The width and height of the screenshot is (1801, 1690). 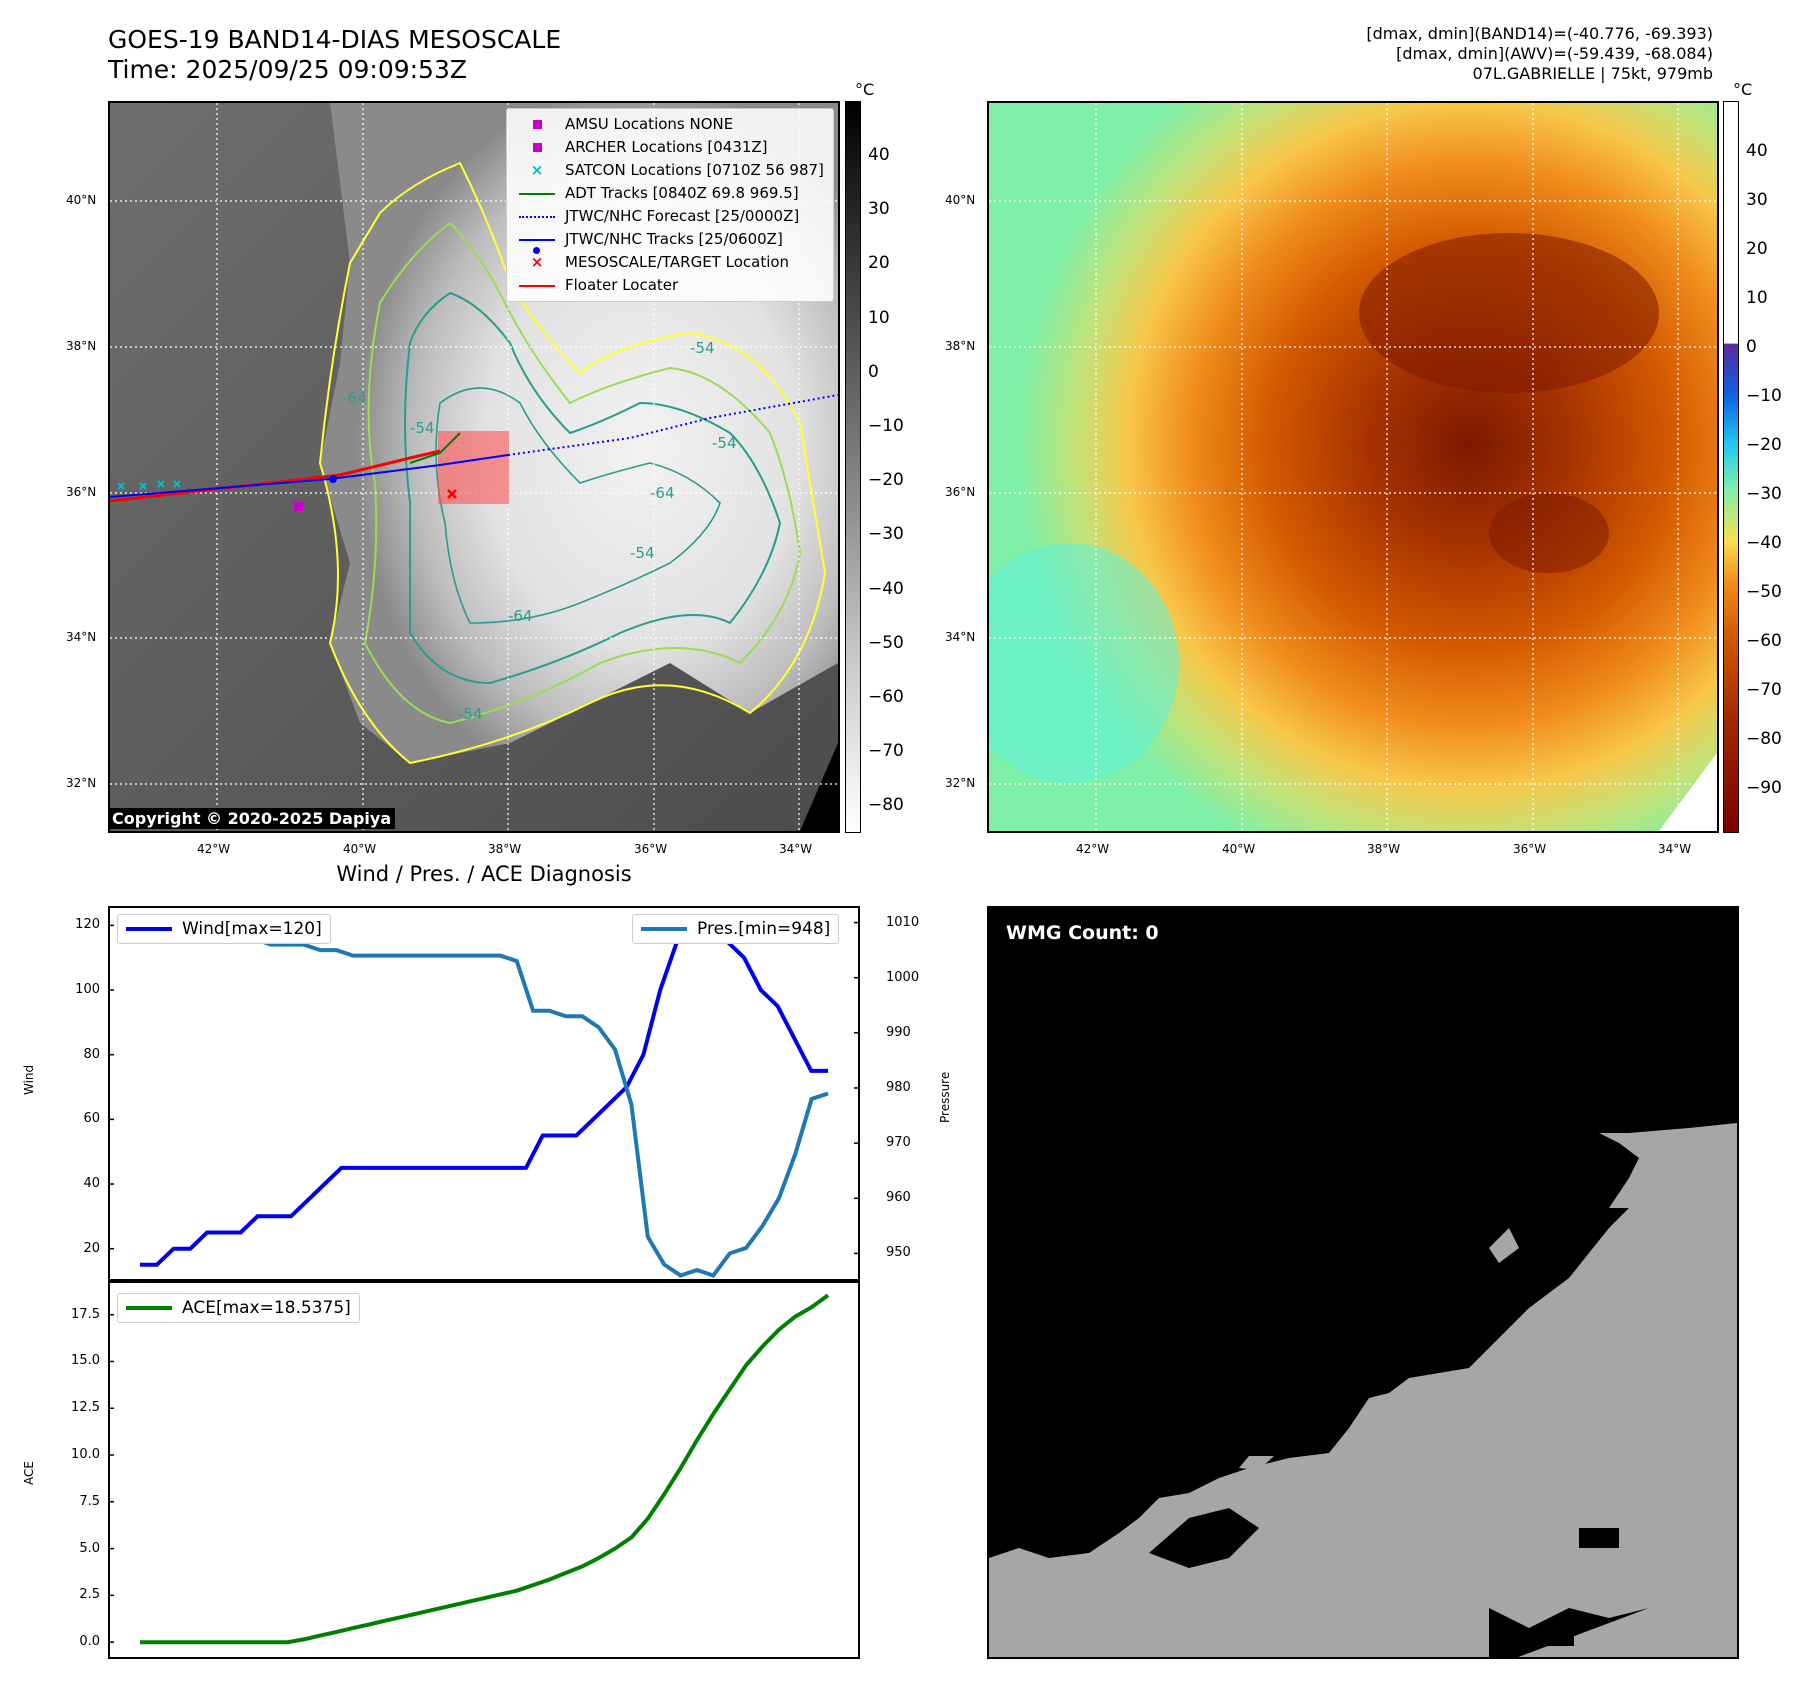 What do you see at coordinates (903, 922) in the screenshot?
I see `axis-tick-label: 1010` at bounding box center [903, 922].